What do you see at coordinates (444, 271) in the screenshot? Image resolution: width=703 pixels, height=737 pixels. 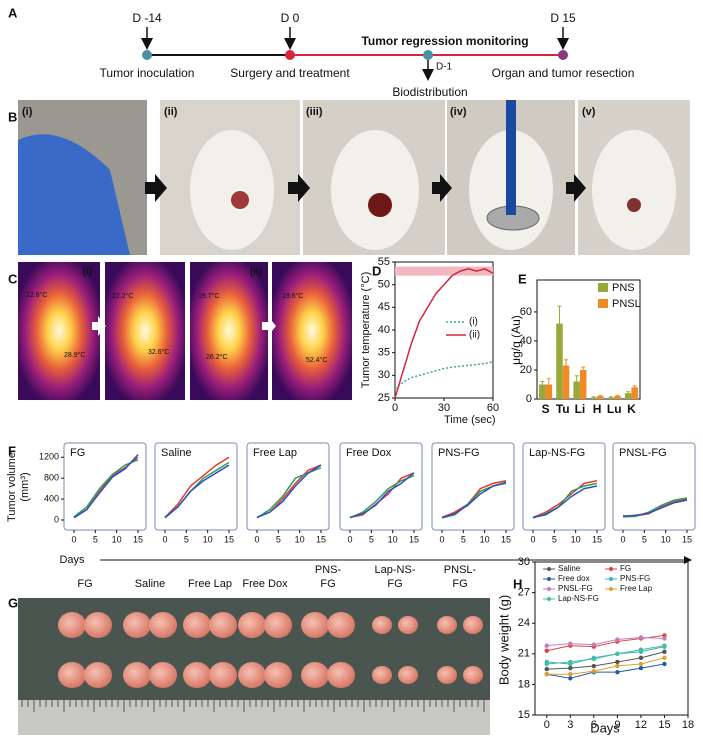 I see `highlight-band` at bounding box center [444, 271].